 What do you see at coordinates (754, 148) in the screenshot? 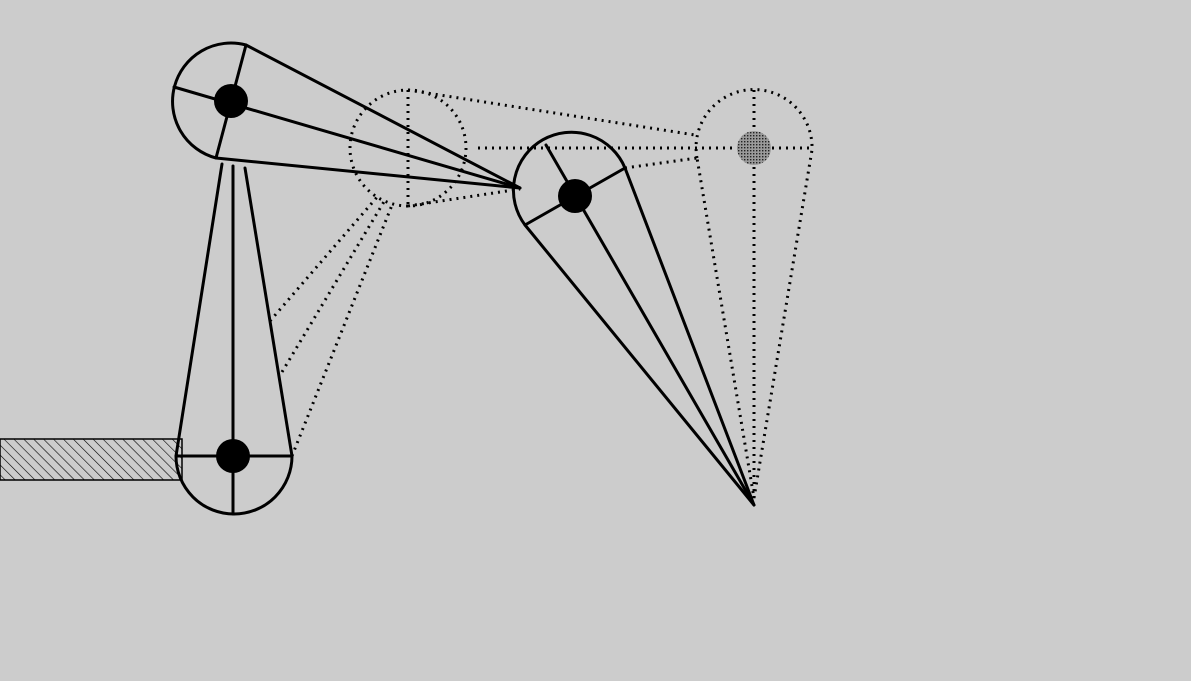
I see `previous-end-joint` at bounding box center [754, 148].